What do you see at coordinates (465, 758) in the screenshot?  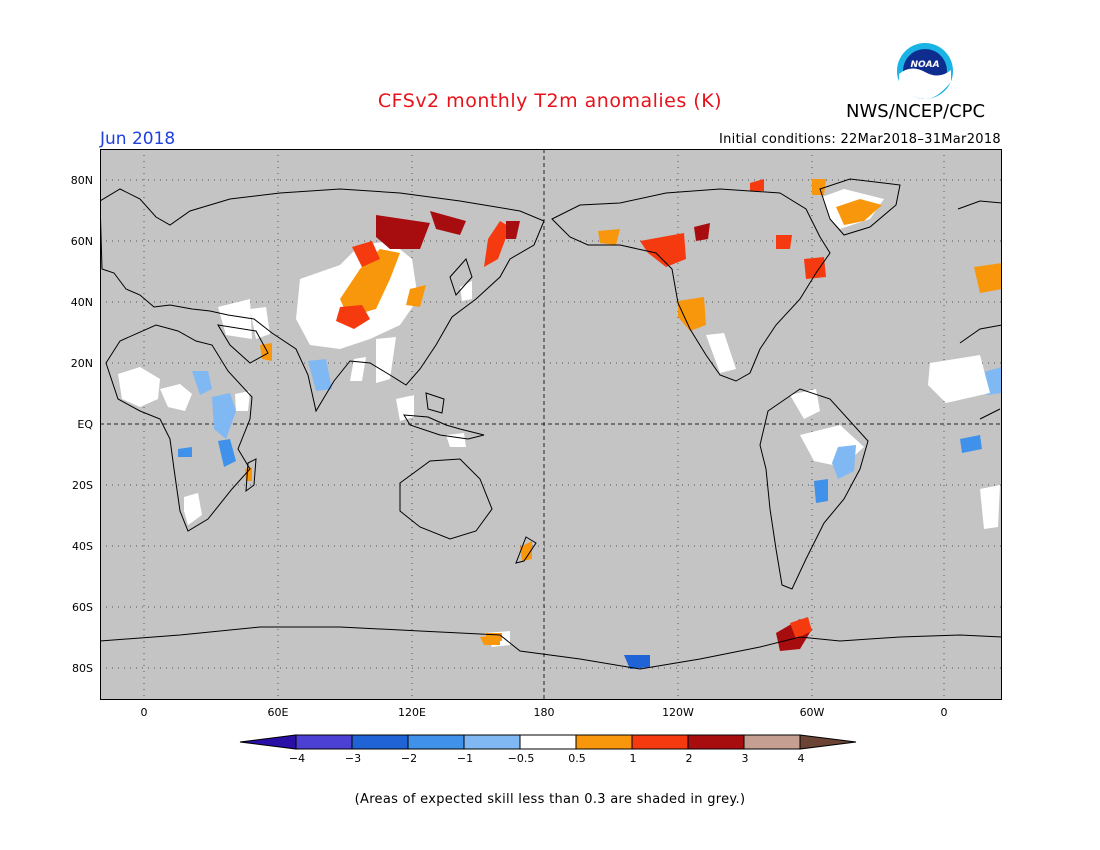 I see `colorbar-tick-label: −1` at bounding box center [465, 758].